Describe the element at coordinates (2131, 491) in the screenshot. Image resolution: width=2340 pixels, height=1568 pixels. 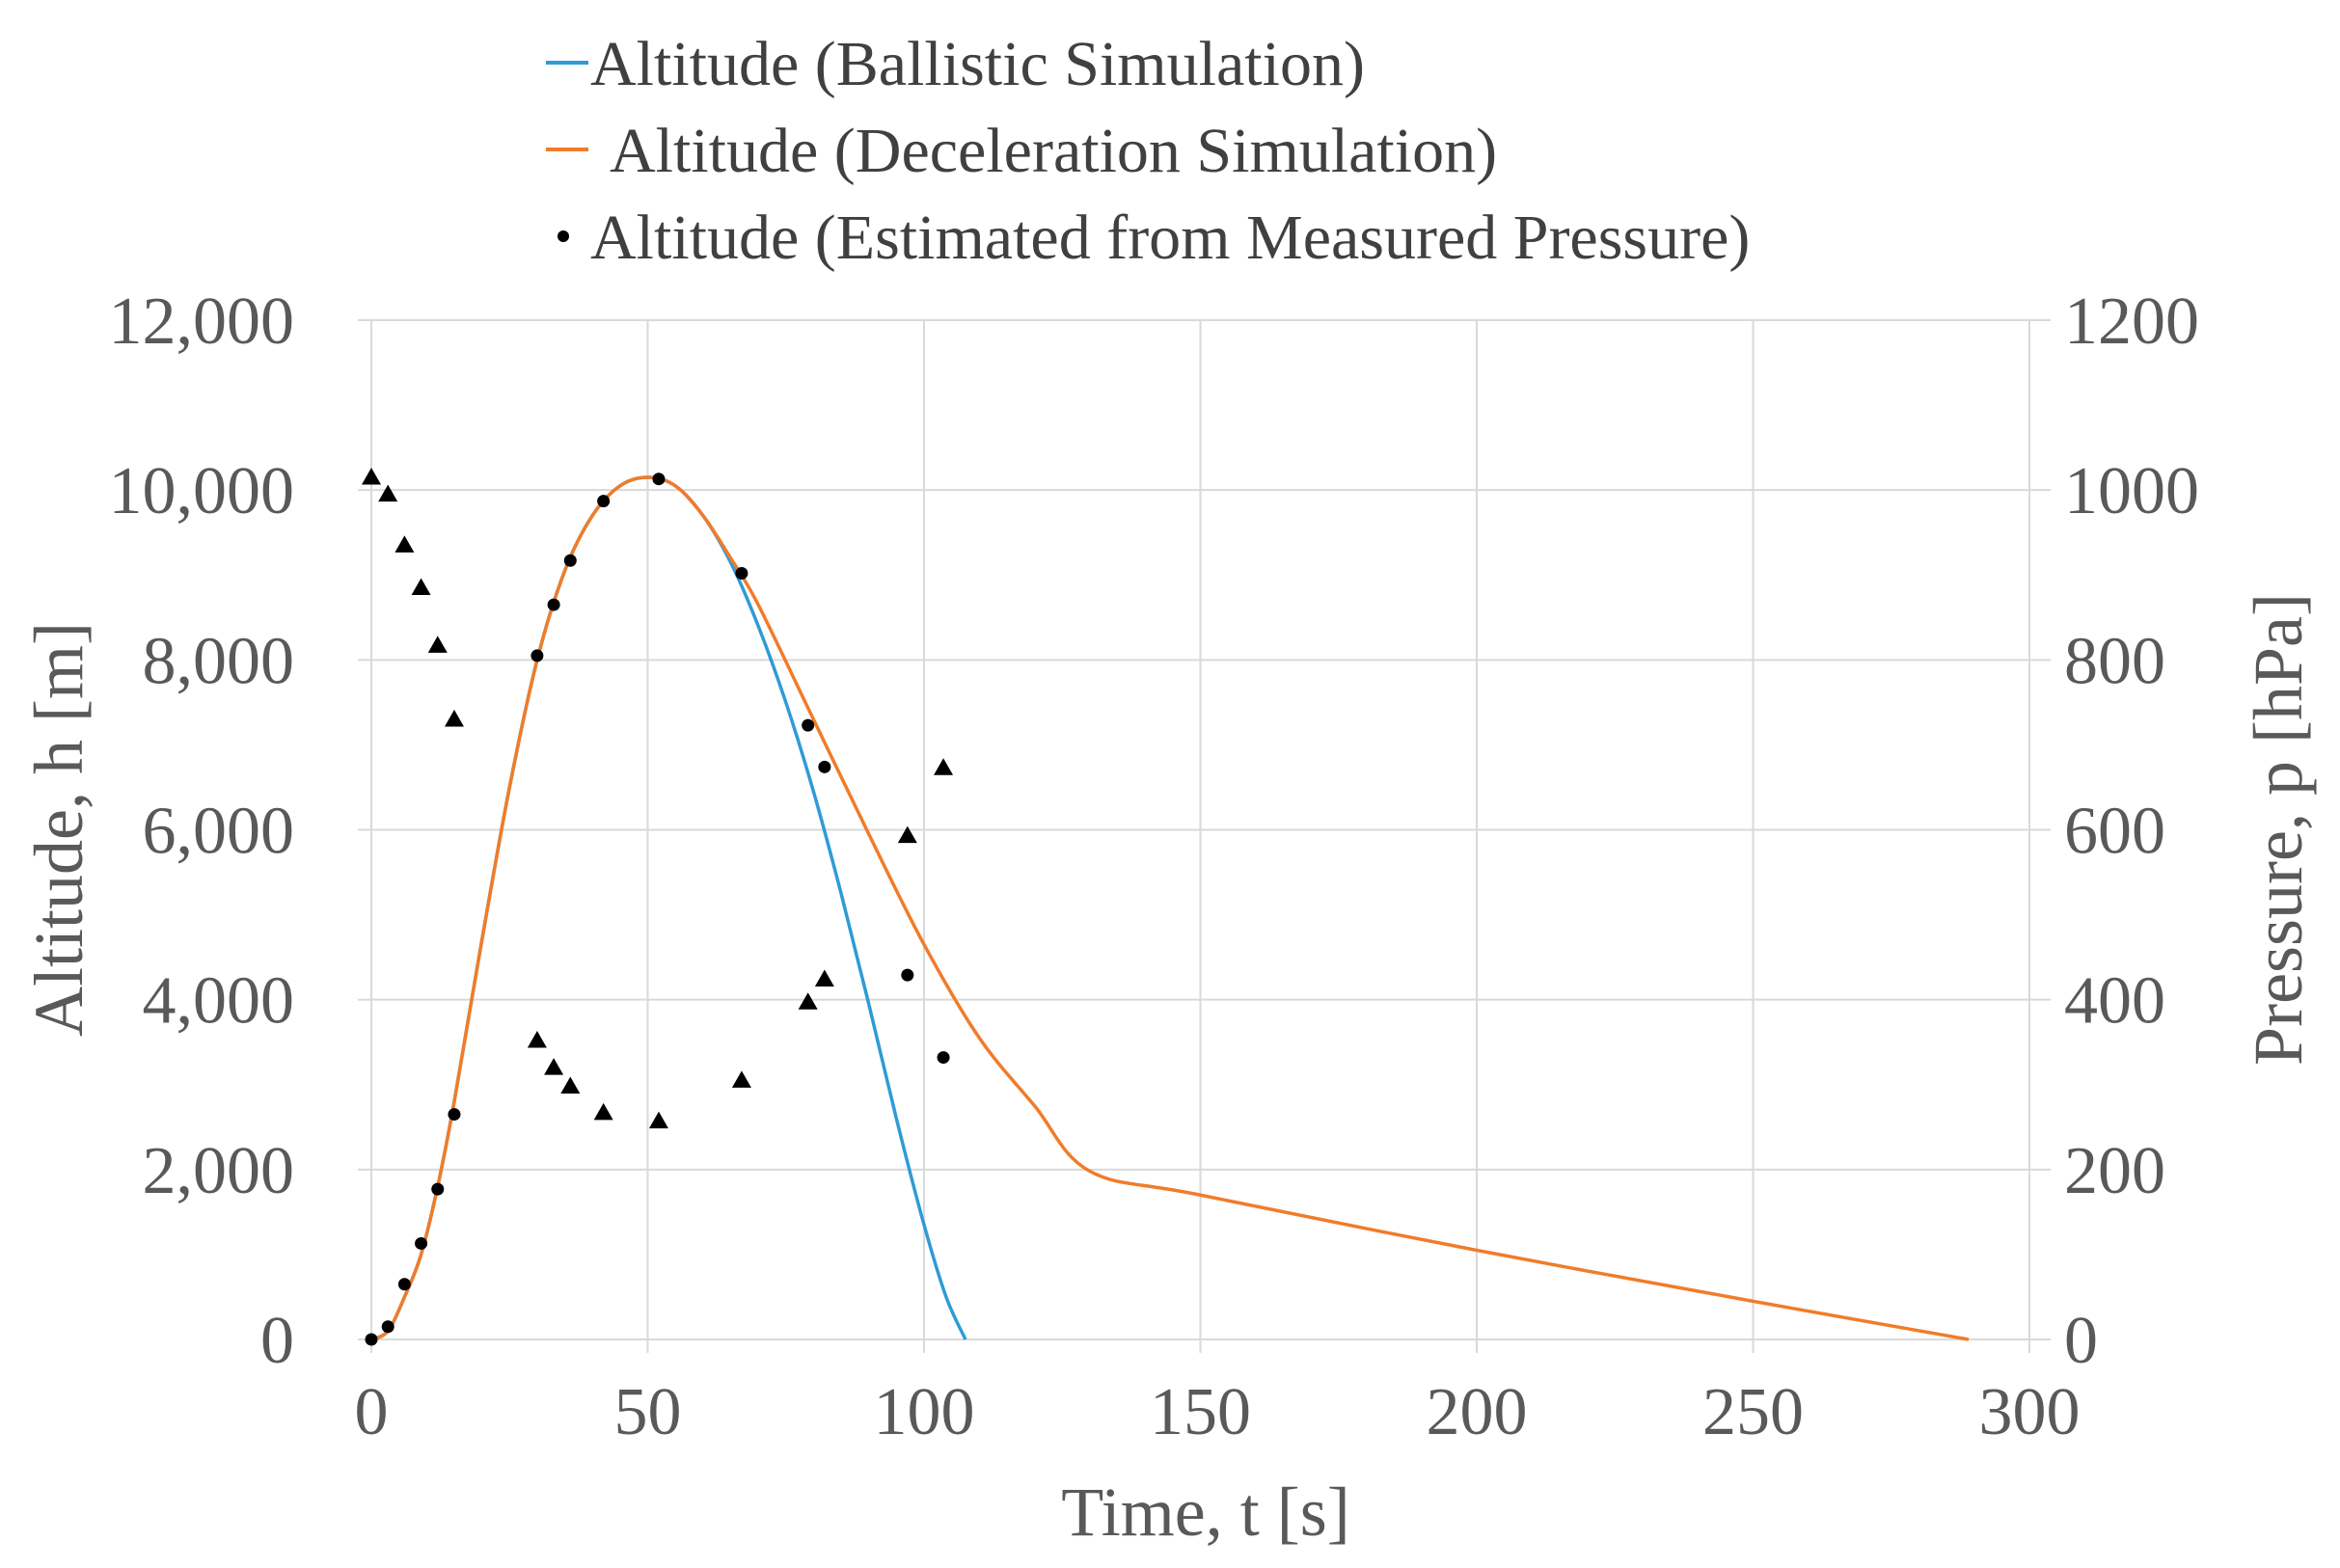
I see `y-right-tick-label: 1000` at that location.